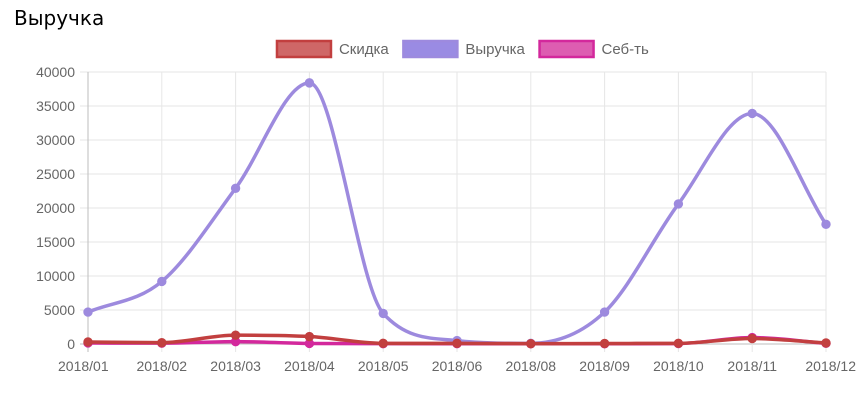  Describe the element at coordinates (59, 18) in the screenshot. I see `page-title: Выручка` at that location.